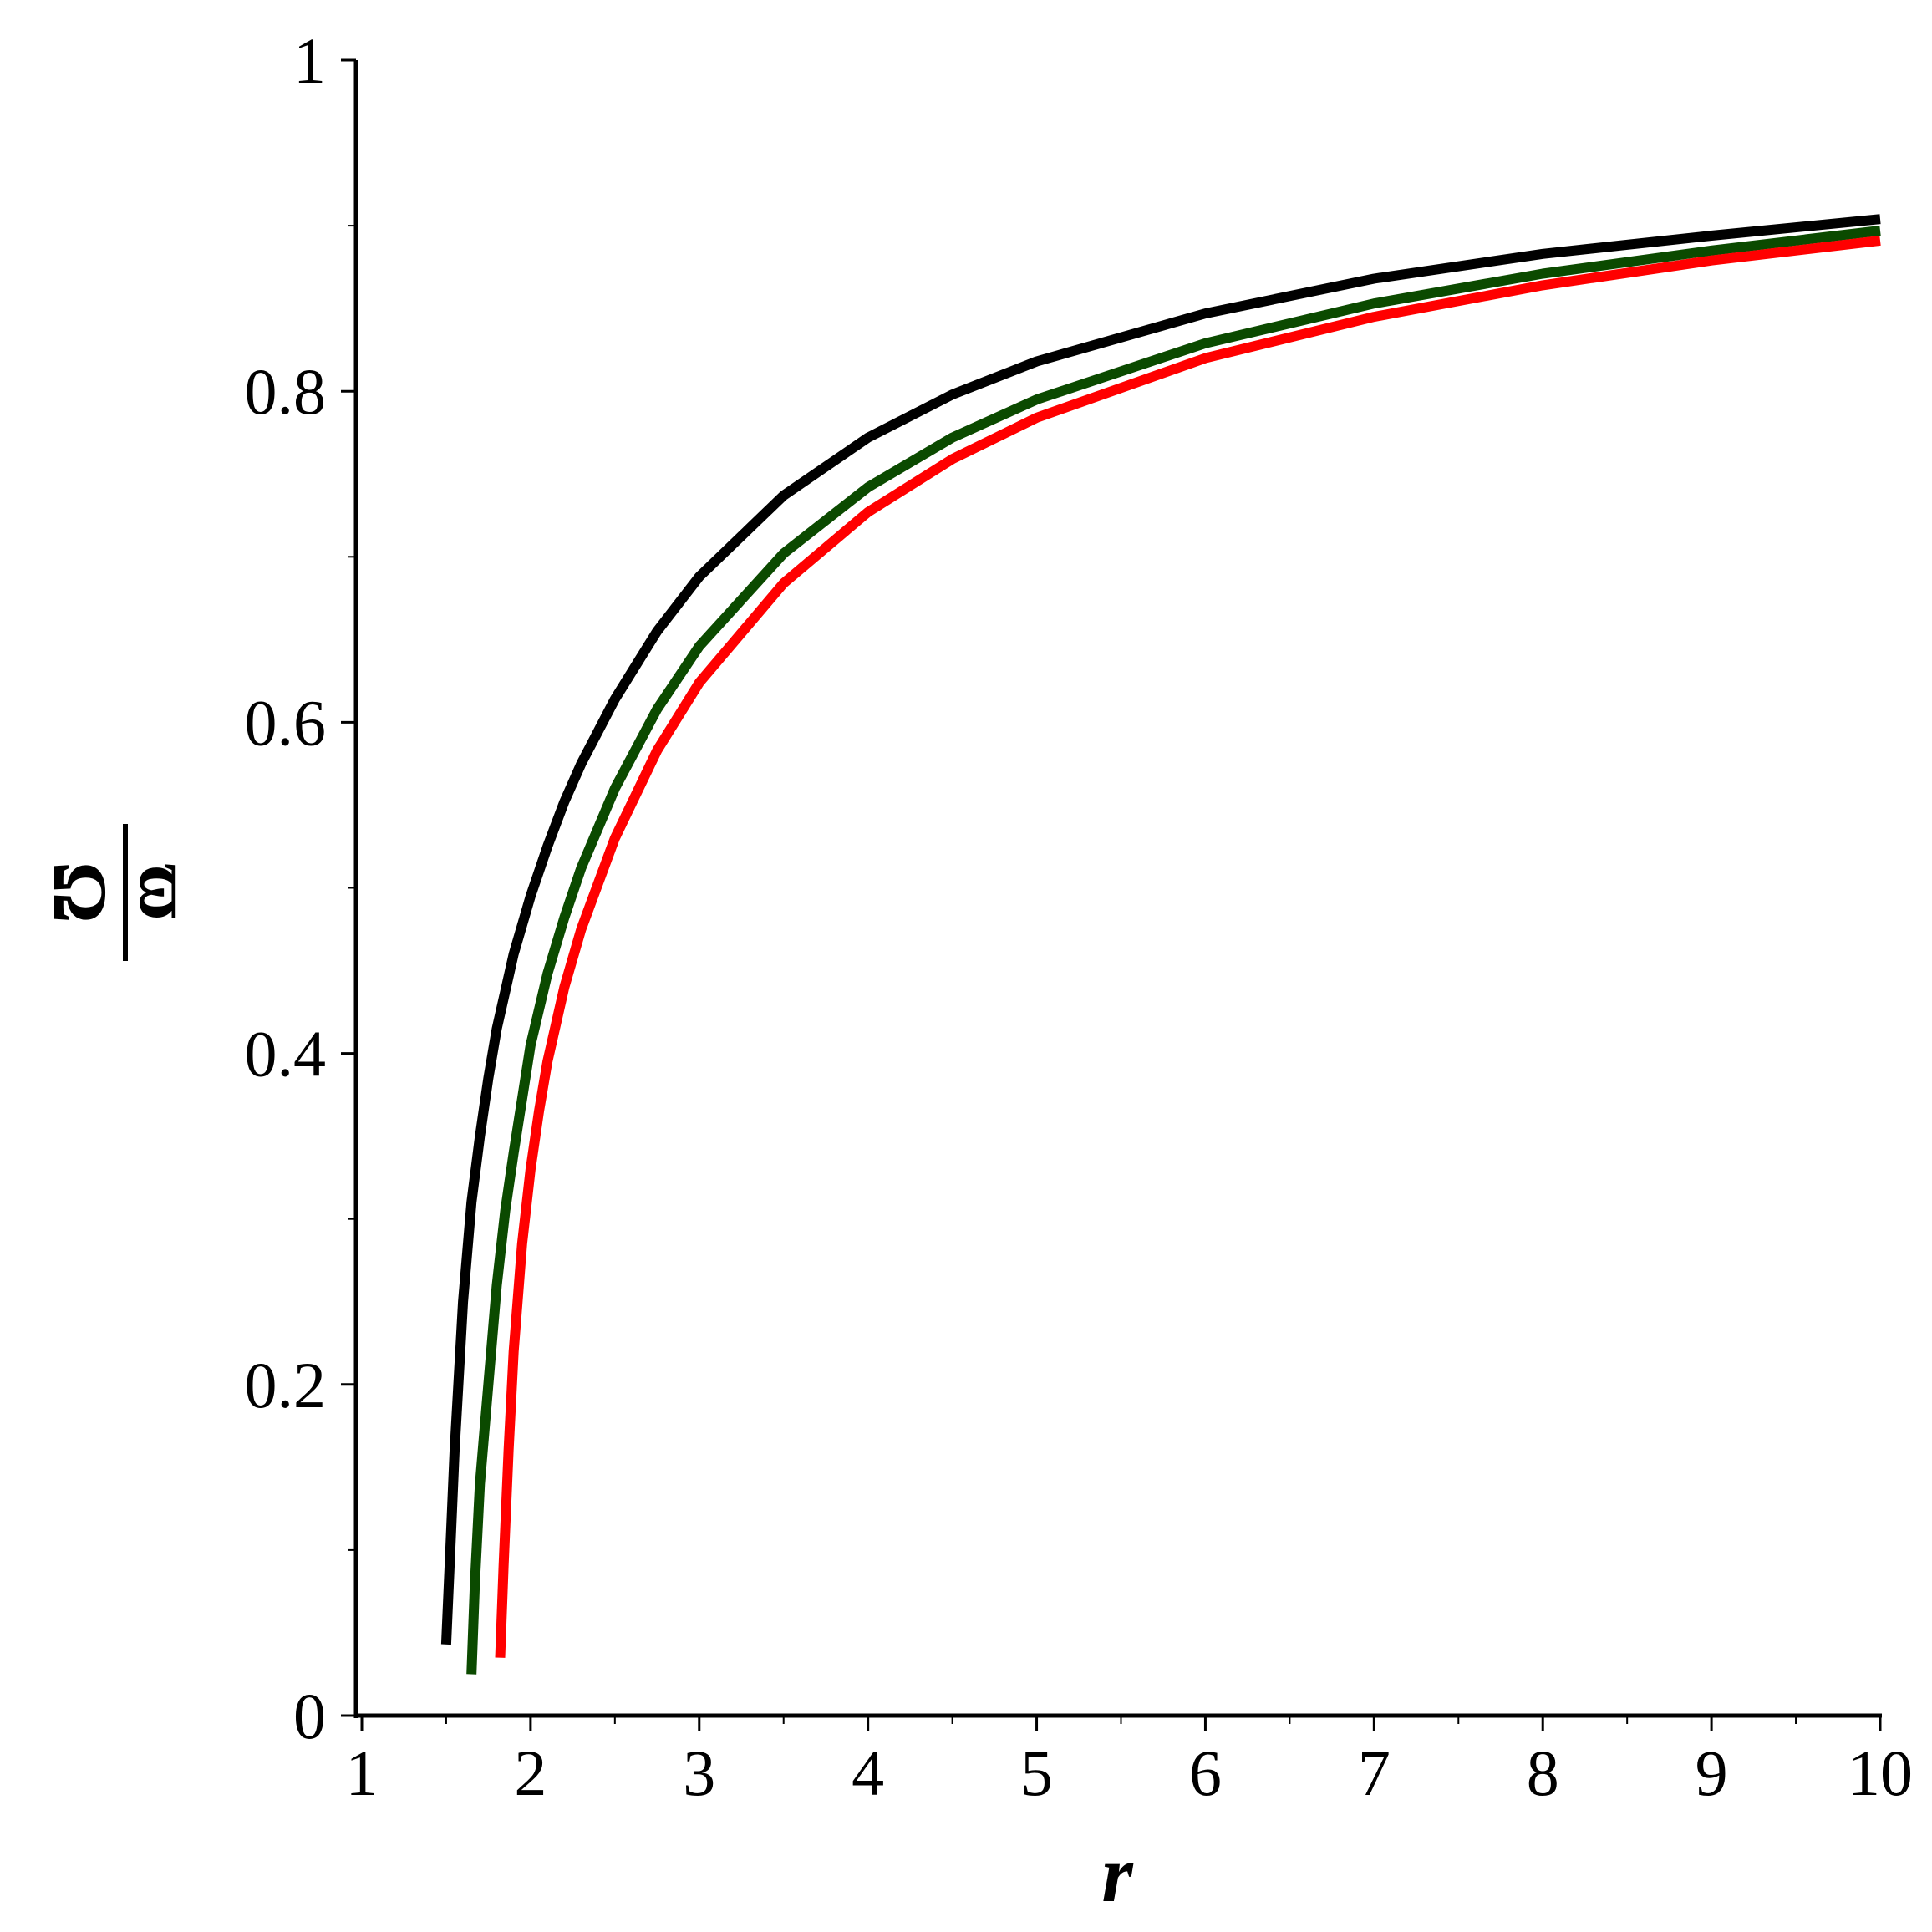  What do you see at coordinates (309, 60) in the screenshot?
I see `y-tick-label: 1` at bounding box center [309, 60].